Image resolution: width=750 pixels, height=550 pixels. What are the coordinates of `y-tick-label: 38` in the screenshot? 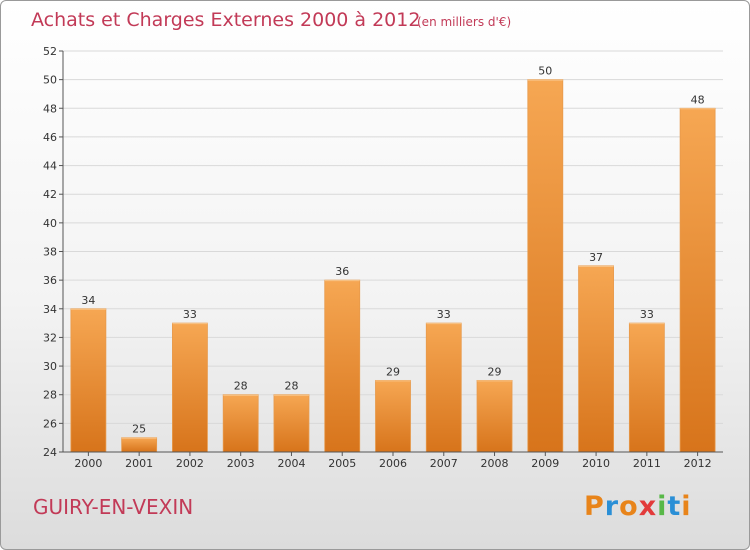 It's located at (50, 252).